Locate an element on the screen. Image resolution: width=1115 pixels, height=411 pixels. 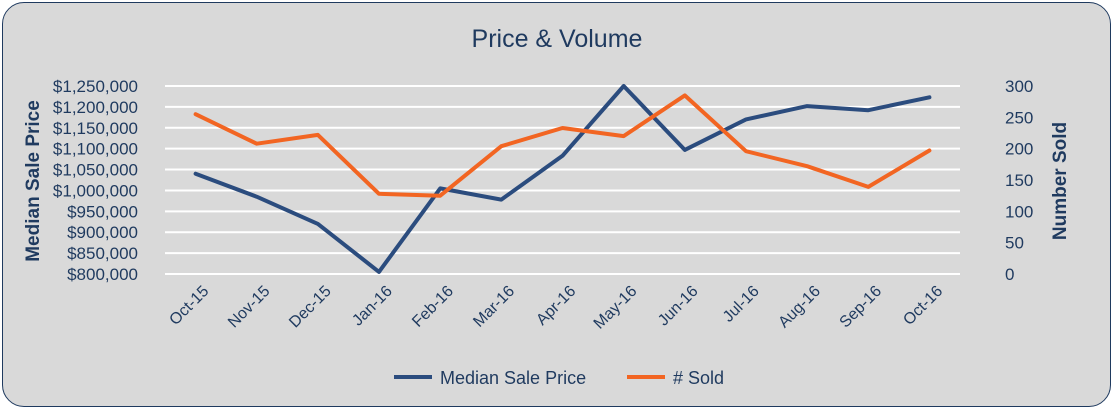
x-tick-label: Jan-16 is located at coordinates (372, 306).